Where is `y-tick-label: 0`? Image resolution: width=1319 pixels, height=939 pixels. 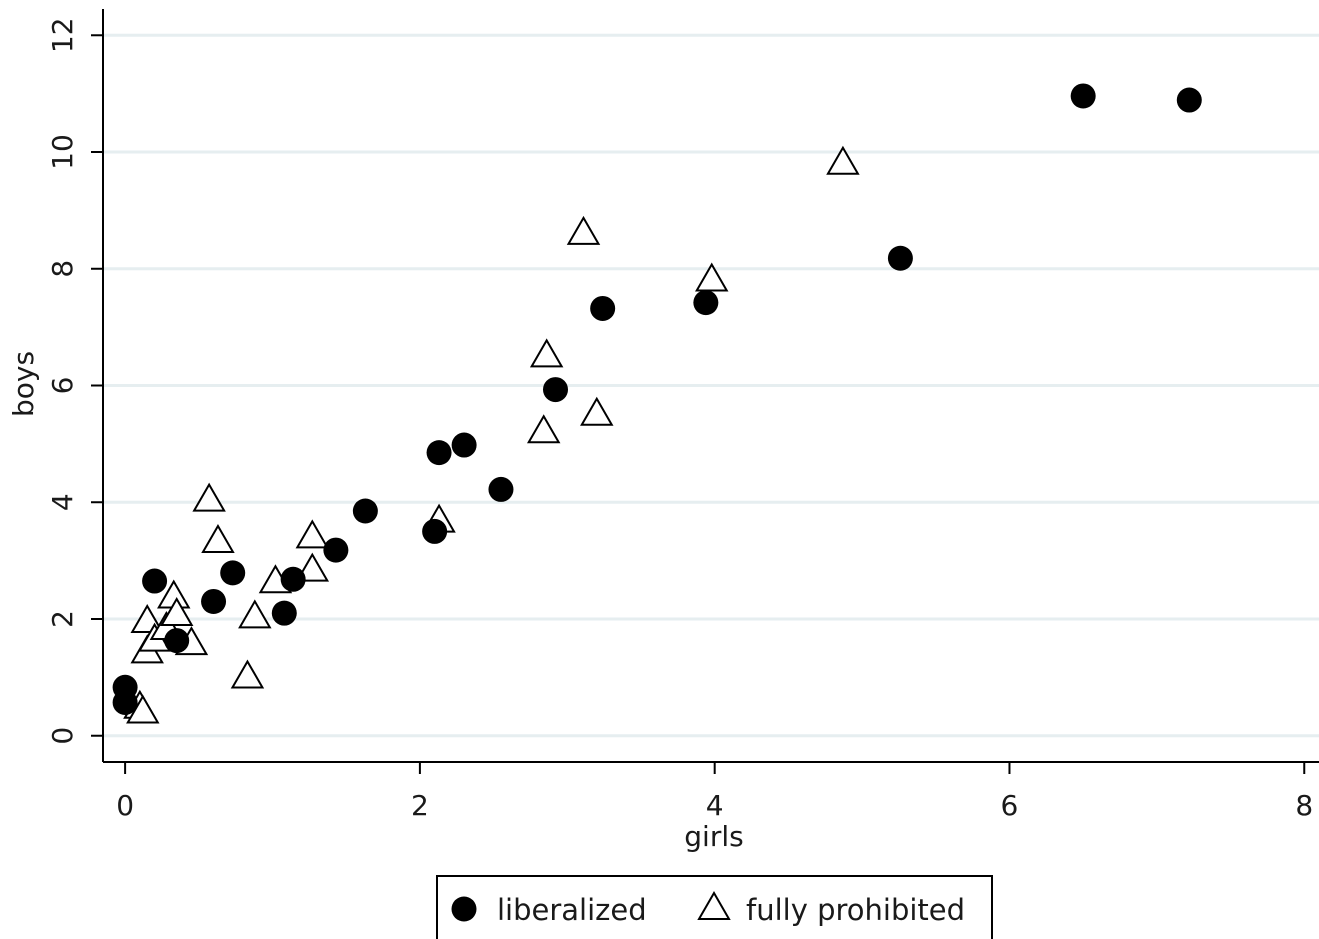 y-tick-label: 0 is located at coordinates (62, 736).